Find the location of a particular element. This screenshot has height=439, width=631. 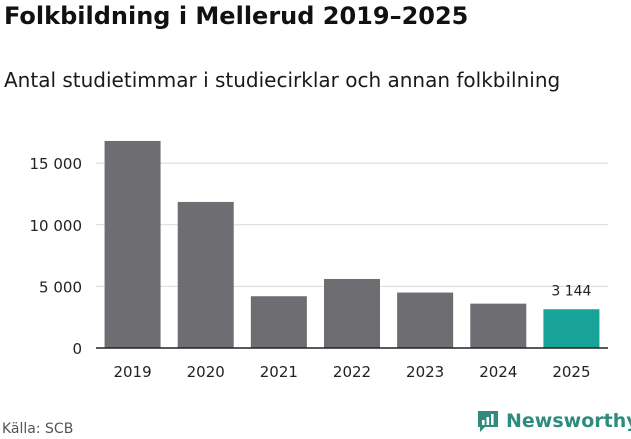

x-tick-label: 2022 is located at coordinates (352, 372).